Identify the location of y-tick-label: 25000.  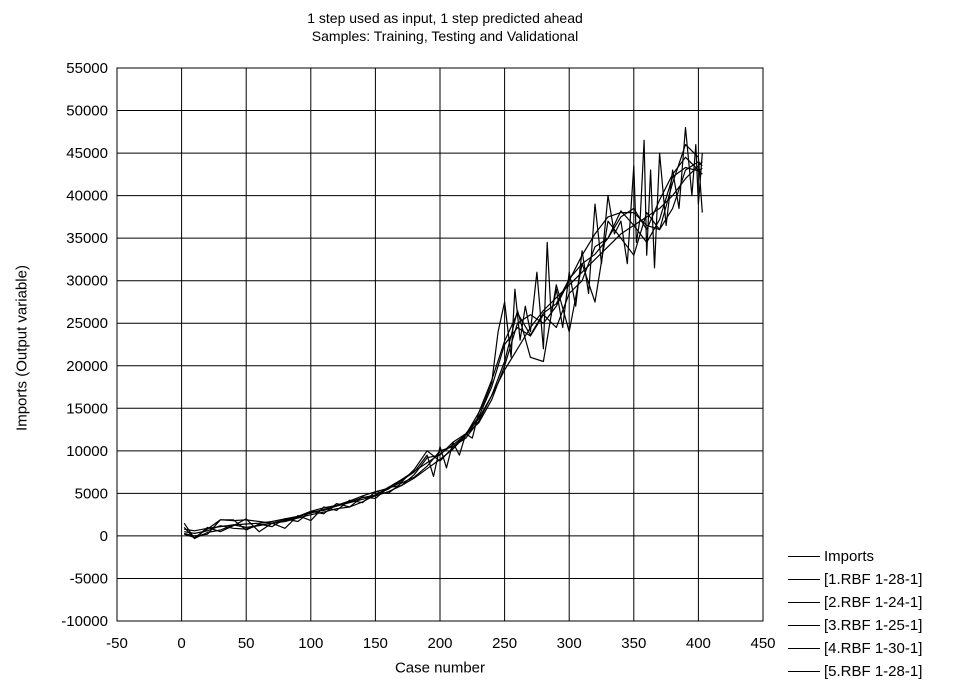
(87, 323).